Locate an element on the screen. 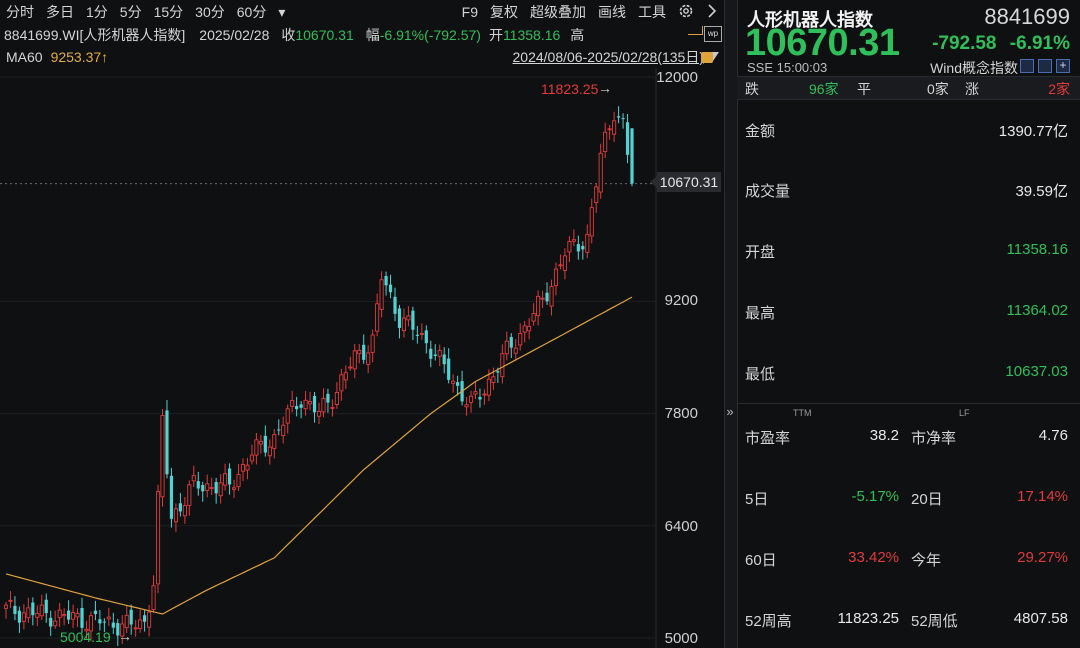 The image size is (1080, 648). period-dropdown-icon: ▾ is located at coordinates (282, 11).